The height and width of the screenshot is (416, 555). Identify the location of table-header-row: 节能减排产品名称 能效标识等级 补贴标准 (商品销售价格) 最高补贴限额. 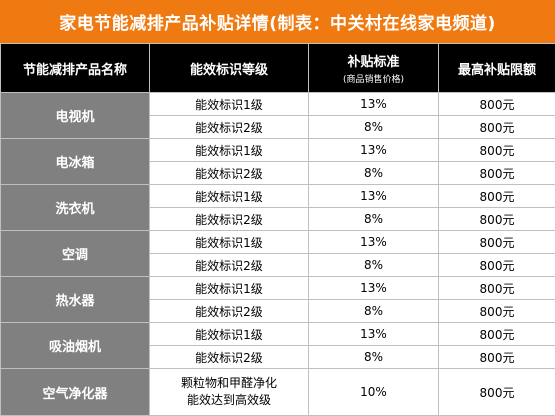
(278, 68).